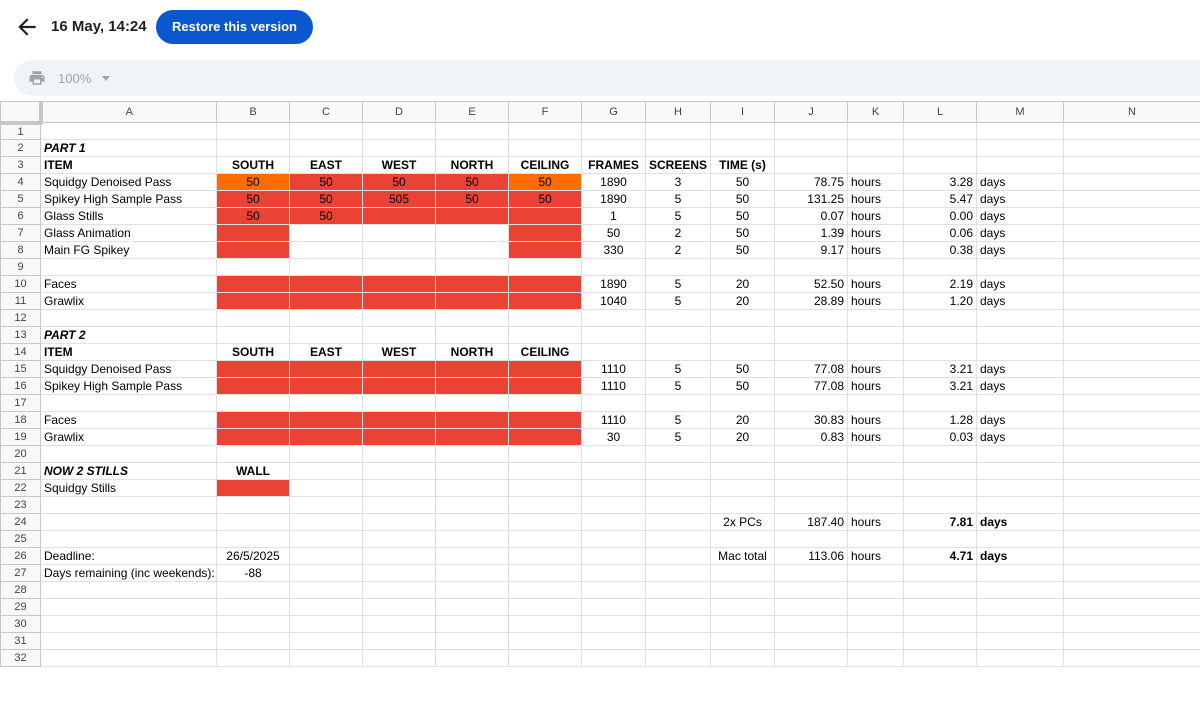  What do you see at coordinates (472, 335) in the screenshot?
I see `cell-e13` at bounding box center [472, 335].